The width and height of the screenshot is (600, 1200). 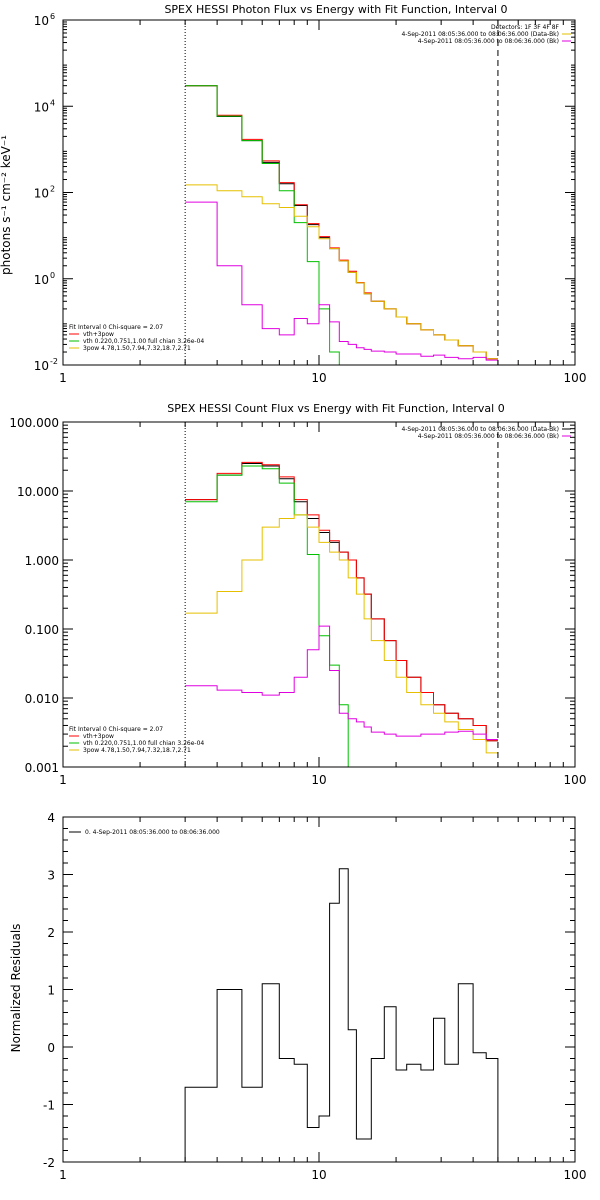 I want to click on y-tick-label: 100.000, so click(x=34, y=423).